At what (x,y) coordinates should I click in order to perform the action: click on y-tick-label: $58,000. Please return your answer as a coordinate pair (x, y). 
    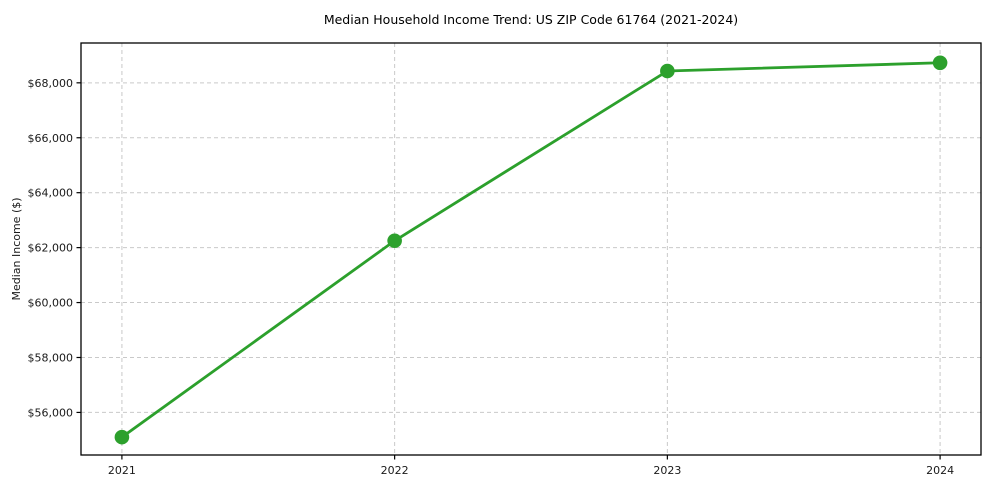
    Looking at the image, I should click on (51, 357).